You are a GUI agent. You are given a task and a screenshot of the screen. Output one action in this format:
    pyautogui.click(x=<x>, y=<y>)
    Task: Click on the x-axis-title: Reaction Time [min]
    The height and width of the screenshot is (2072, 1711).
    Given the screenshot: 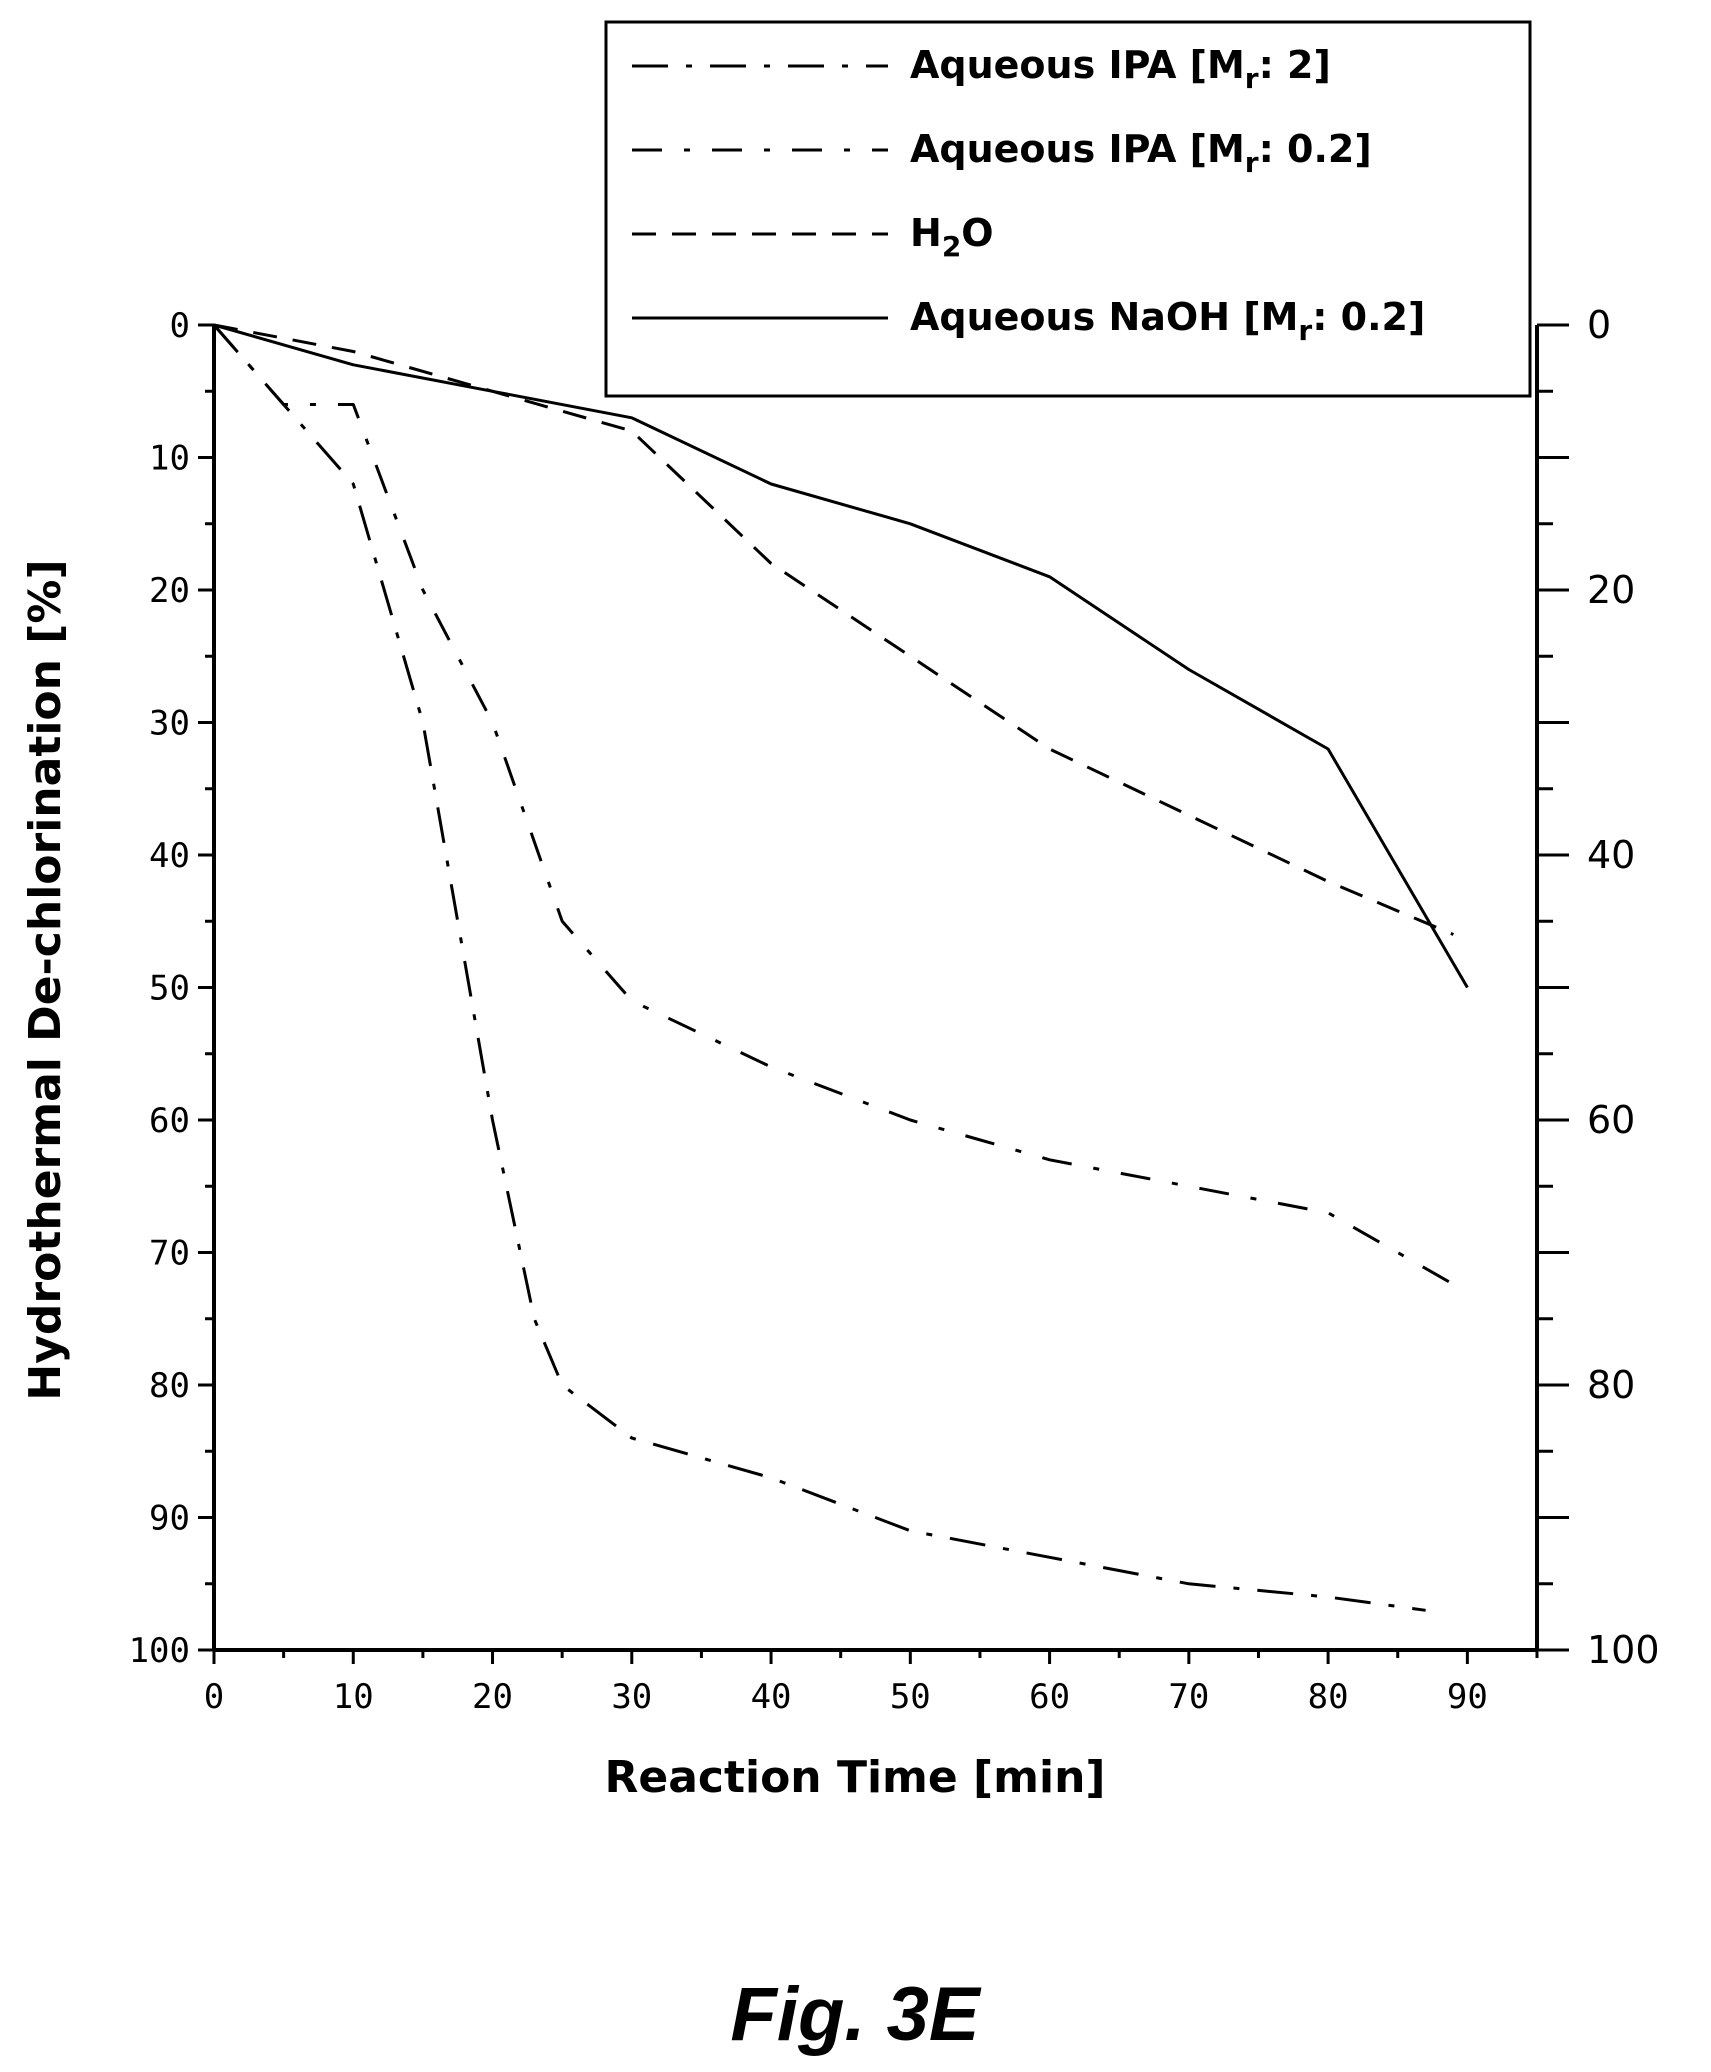 What is the action you would take?
    pyautogui.click(x=854, y=1777)
    